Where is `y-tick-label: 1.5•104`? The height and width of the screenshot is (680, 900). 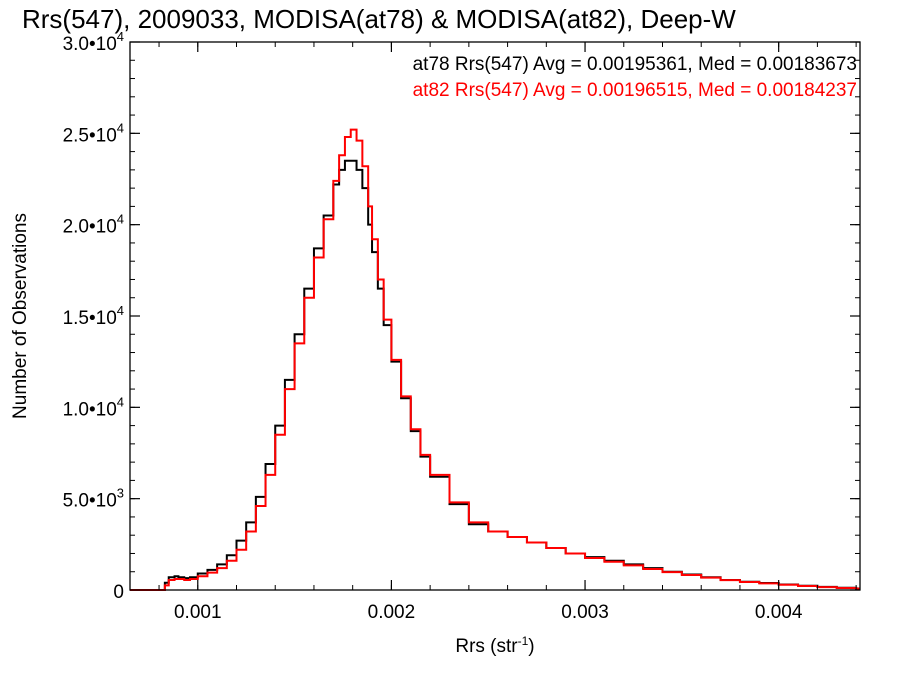 y-tick-label: 1.5•104 is located at coordinates (93, 316).